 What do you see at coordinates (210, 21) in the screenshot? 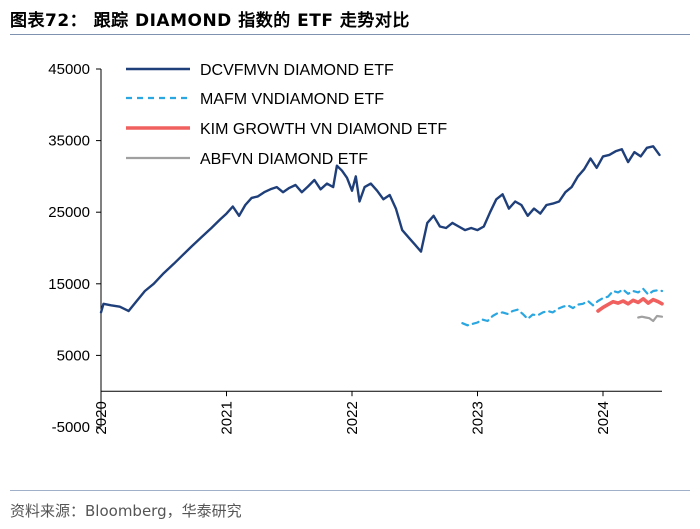
I see `figure-title: 图表72： 跟踪 DIAMOND 指数的 ETF 走势对比` at bounding box center [210, 21].